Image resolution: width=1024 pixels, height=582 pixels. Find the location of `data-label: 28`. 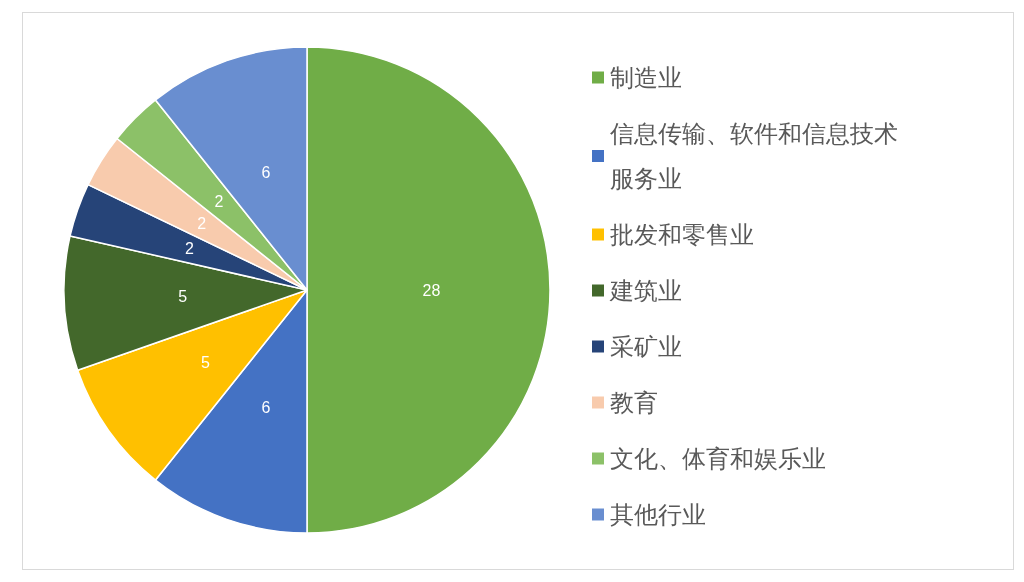

data-label: 28 is located at coordinates (431, 290).